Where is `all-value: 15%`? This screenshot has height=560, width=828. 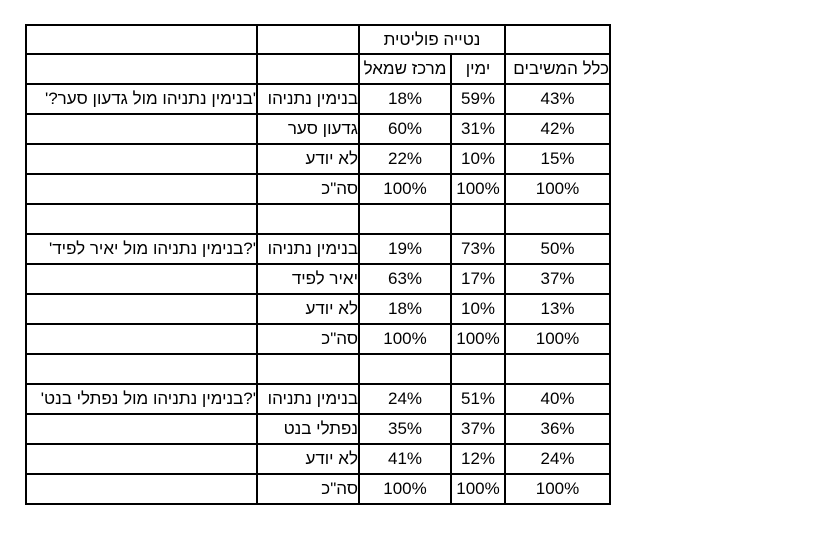 all-value: 15% is located at coordinates (557, 159).